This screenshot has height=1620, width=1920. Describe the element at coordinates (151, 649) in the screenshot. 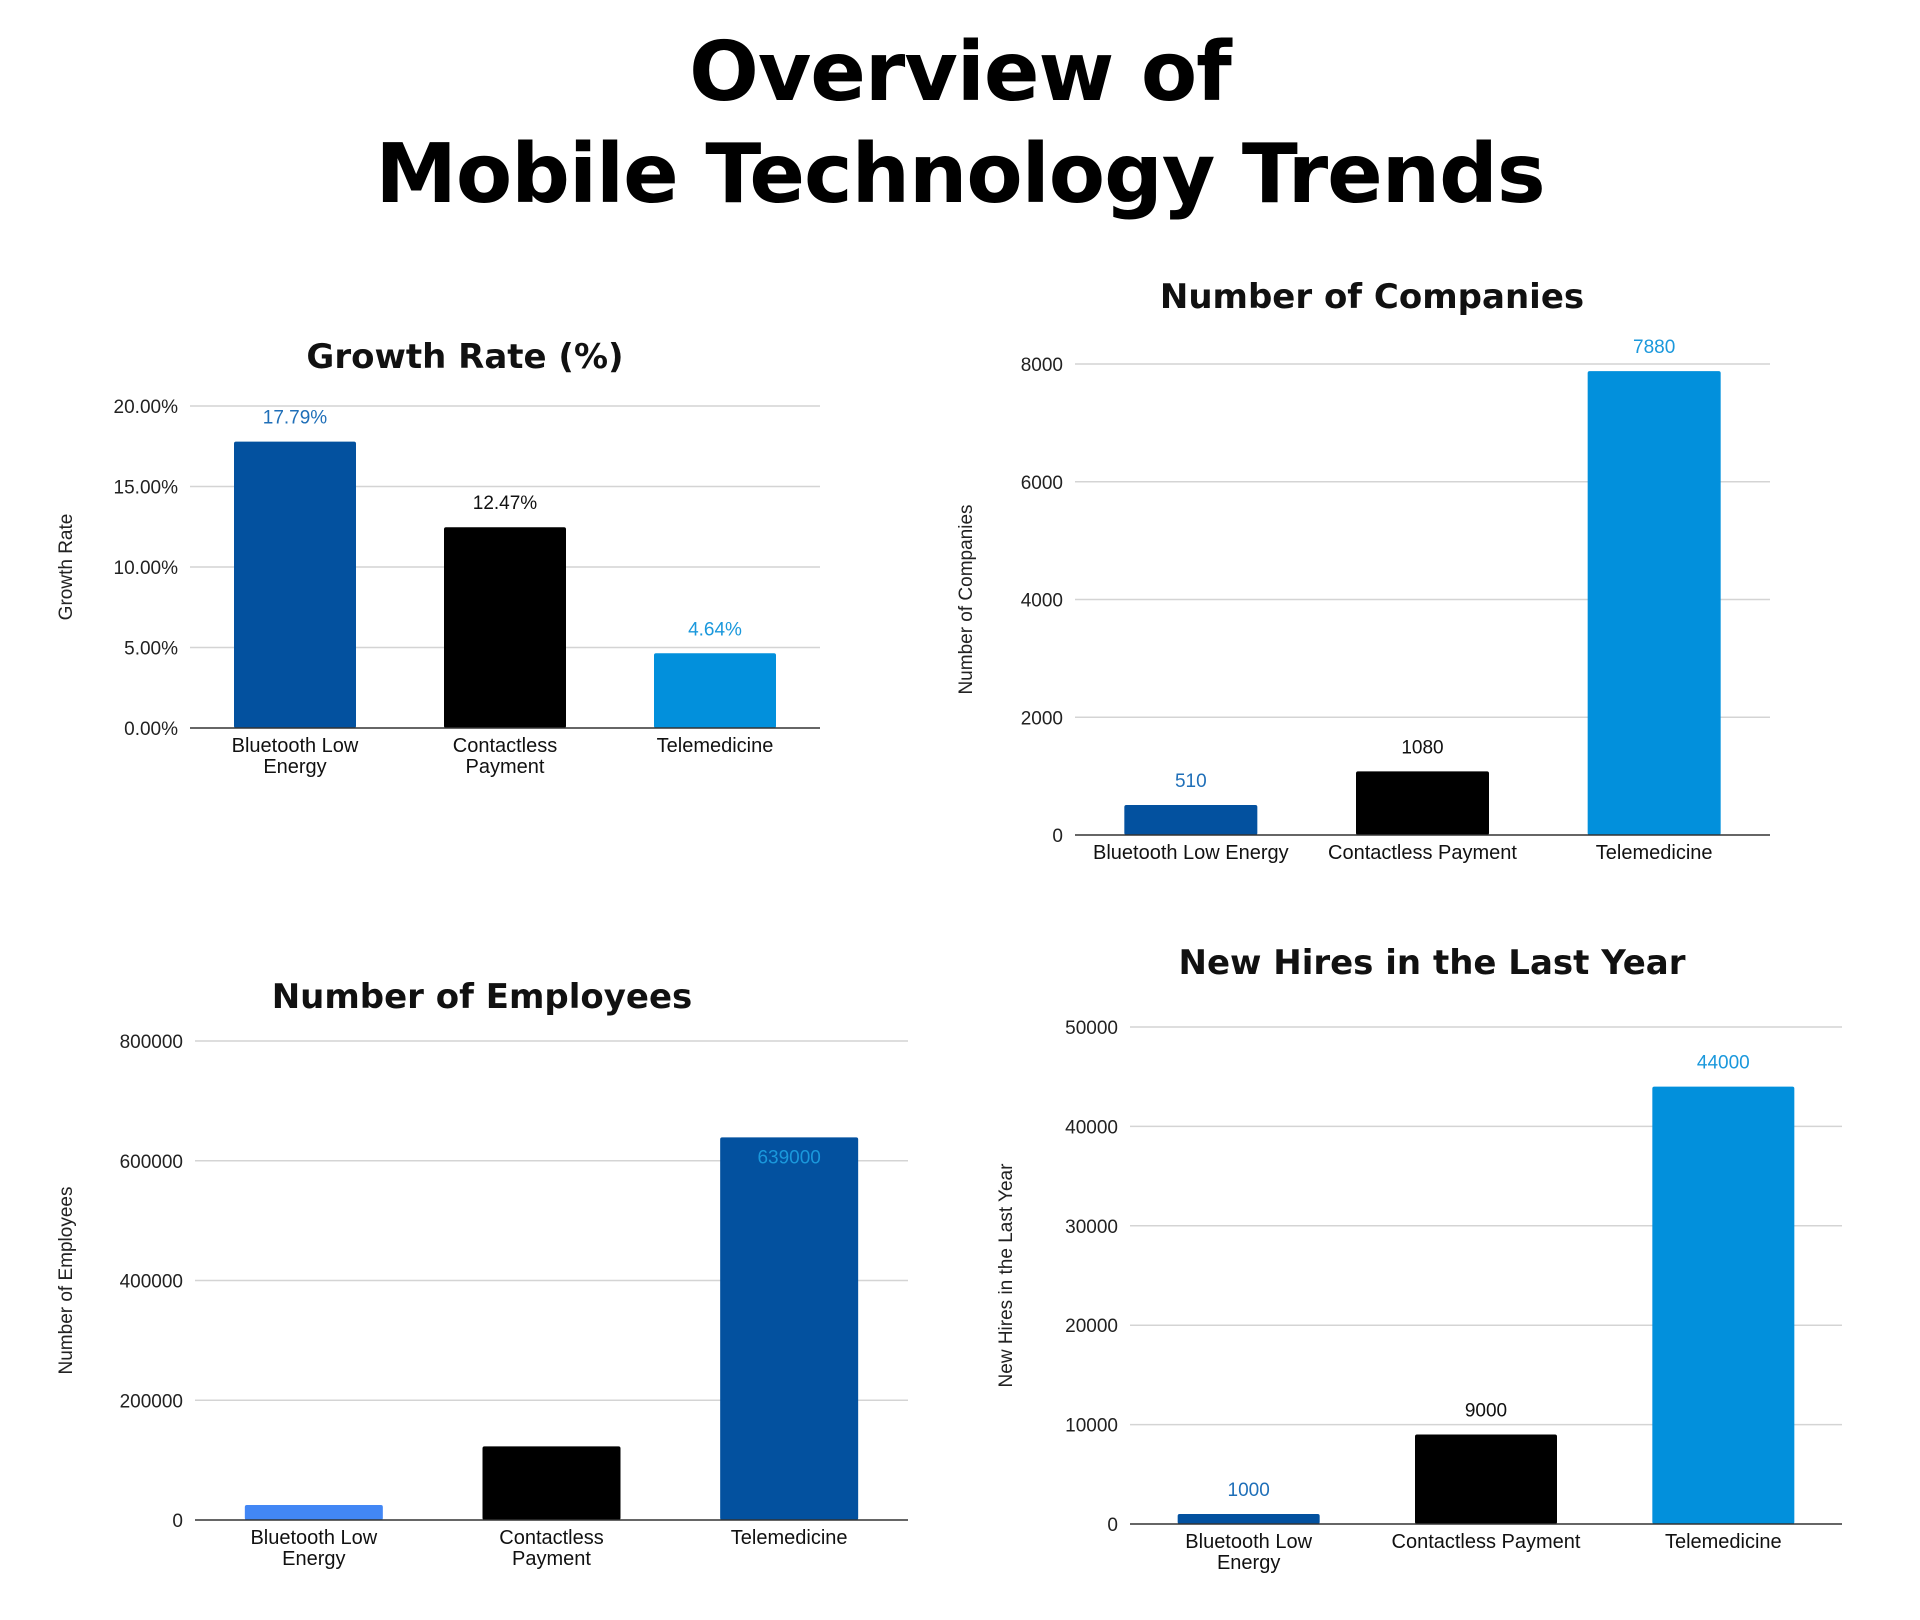

I see `y-tick-label: 5.00%` at that location.